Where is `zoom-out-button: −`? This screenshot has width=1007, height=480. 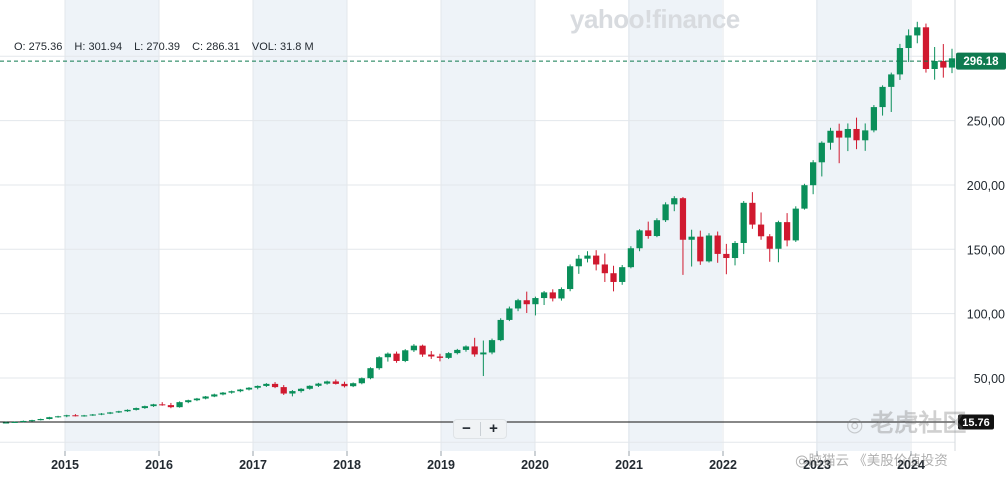
zoom-out-button: − is located at coordinates (466, 428).